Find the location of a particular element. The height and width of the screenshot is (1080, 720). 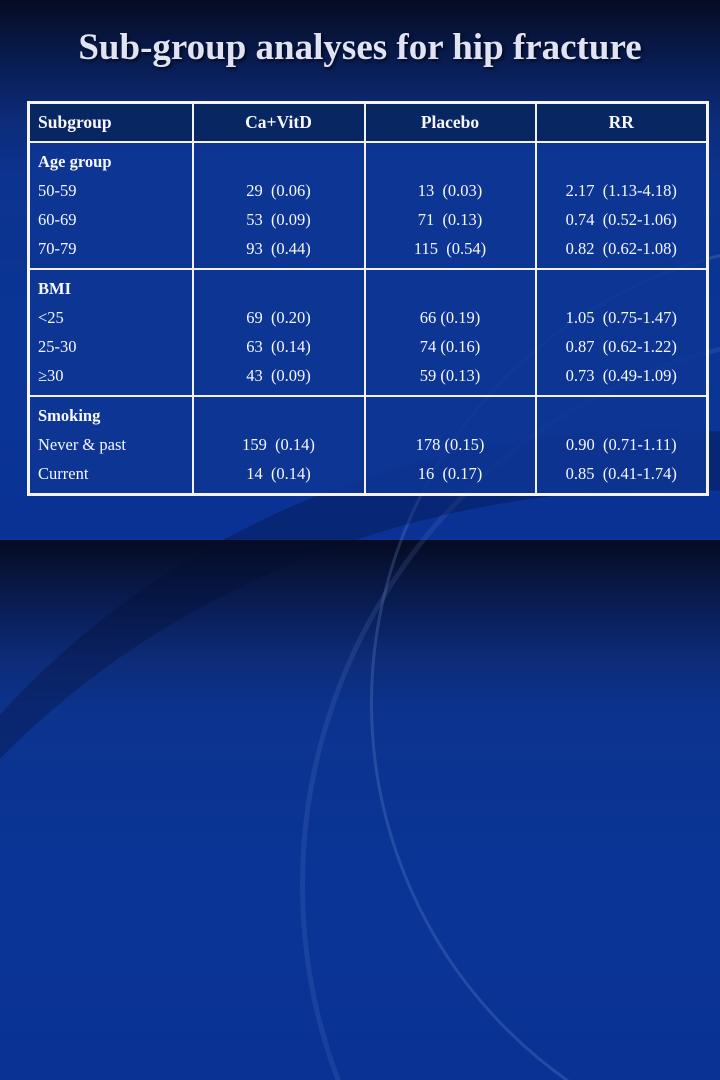

value-50-59-ca-vitd: 29 (0.06) is located at coordinates (278, 190).